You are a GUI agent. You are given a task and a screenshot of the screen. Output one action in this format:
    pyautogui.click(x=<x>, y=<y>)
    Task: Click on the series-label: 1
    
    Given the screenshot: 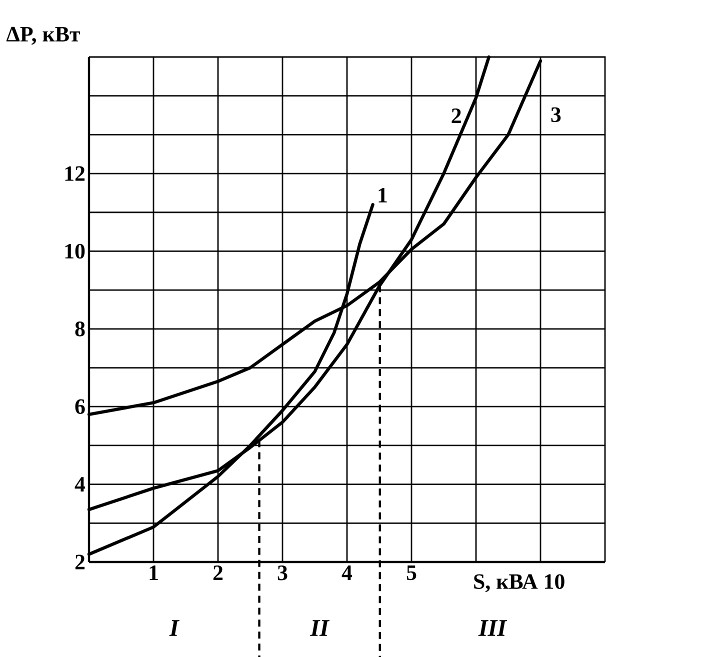 What is the action you would take?
    pyautogui.click(x=382, y=195)
    